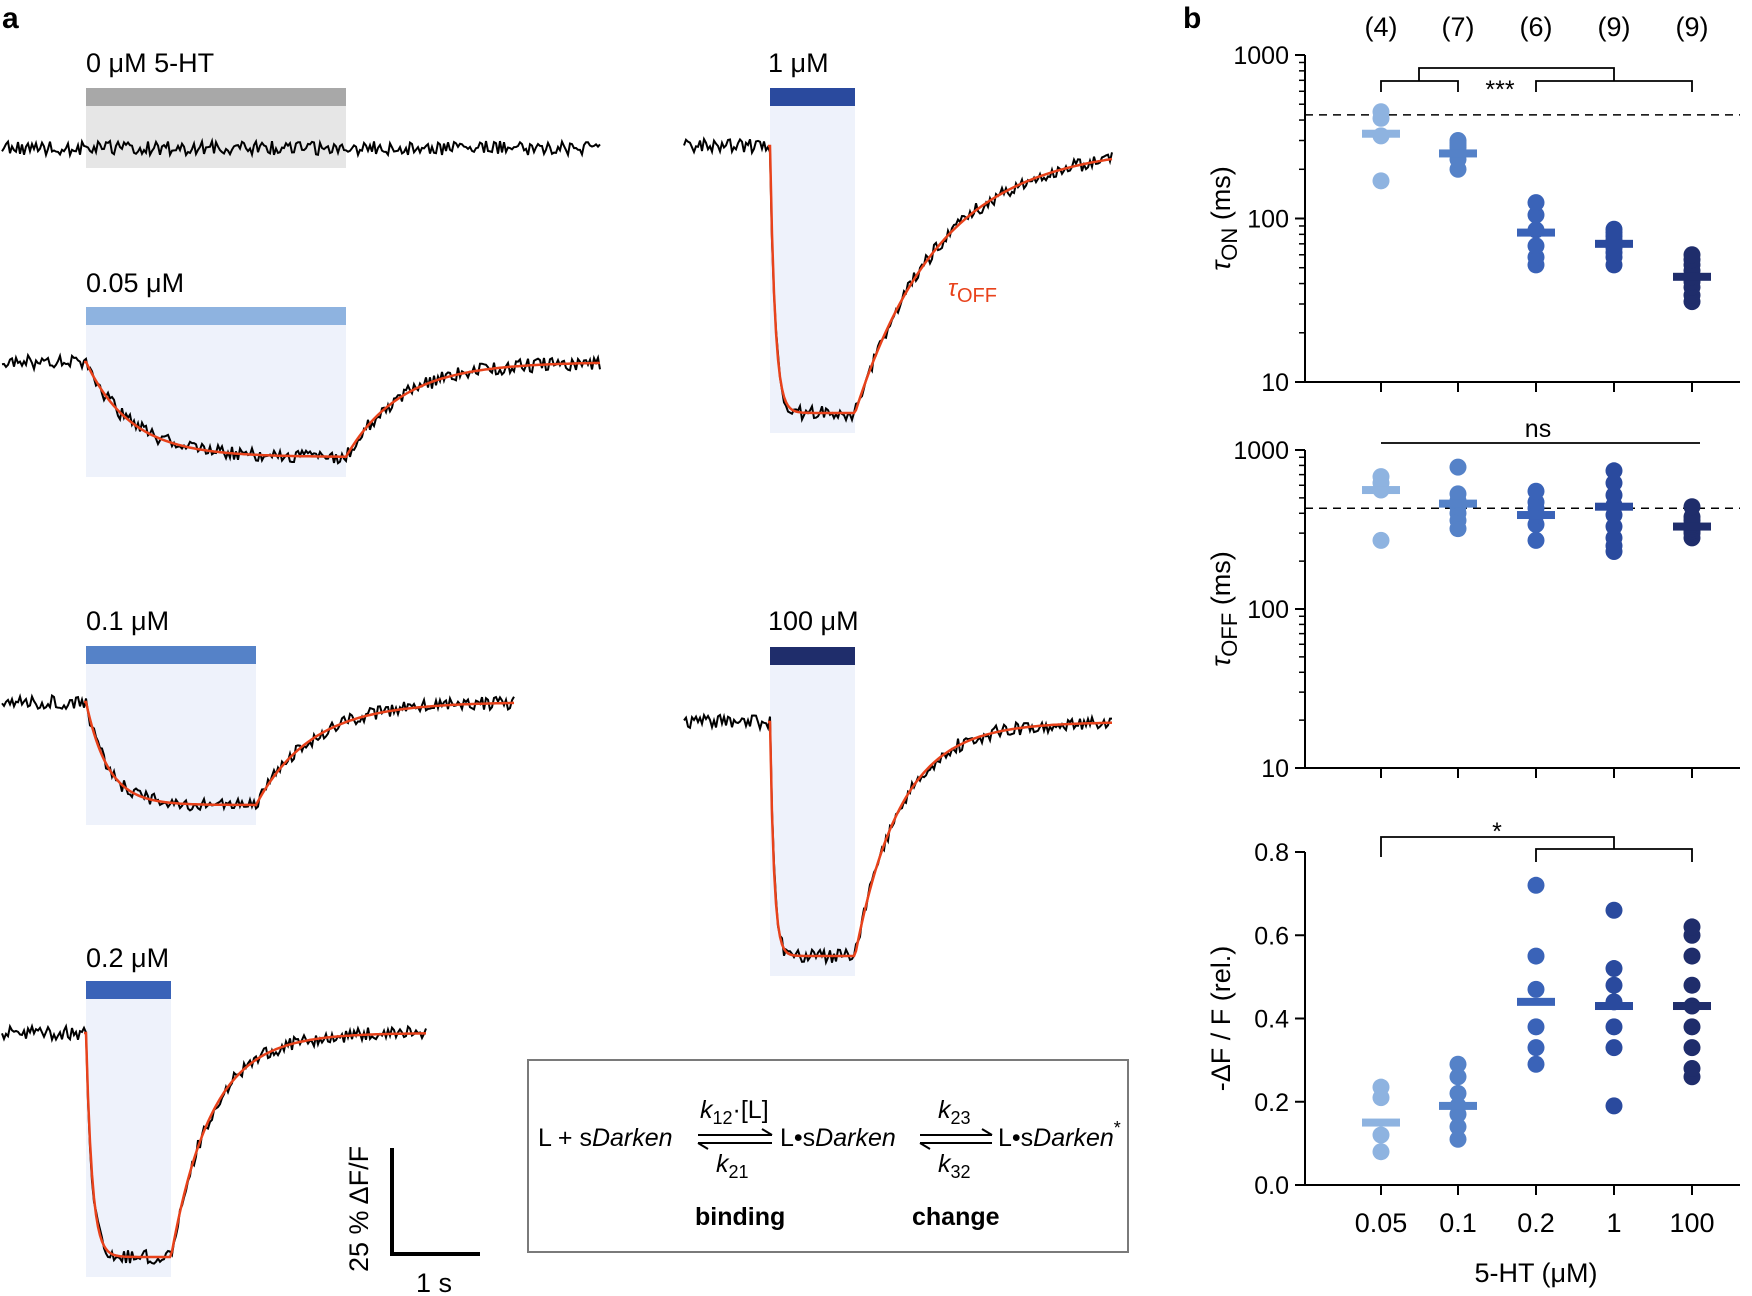 This screenshot has height=1296, width=1752. What do you see at coordinates (1458, 1223) in the screenshot?
I see `x-tick-label-1: 0.1` at bounding box center [1458, 1223].